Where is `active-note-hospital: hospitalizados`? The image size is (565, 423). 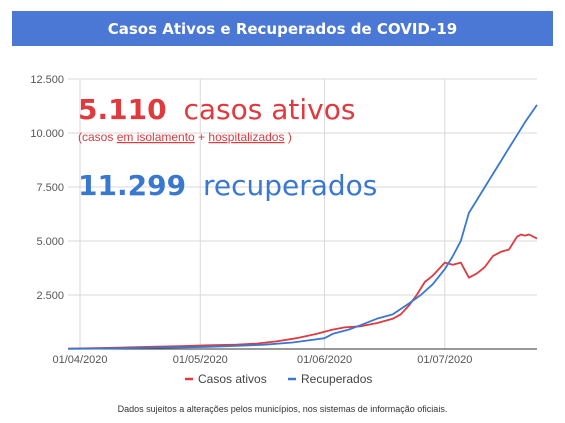 active-note-hospital: hospitalizados is located at coordinates (246, 137).